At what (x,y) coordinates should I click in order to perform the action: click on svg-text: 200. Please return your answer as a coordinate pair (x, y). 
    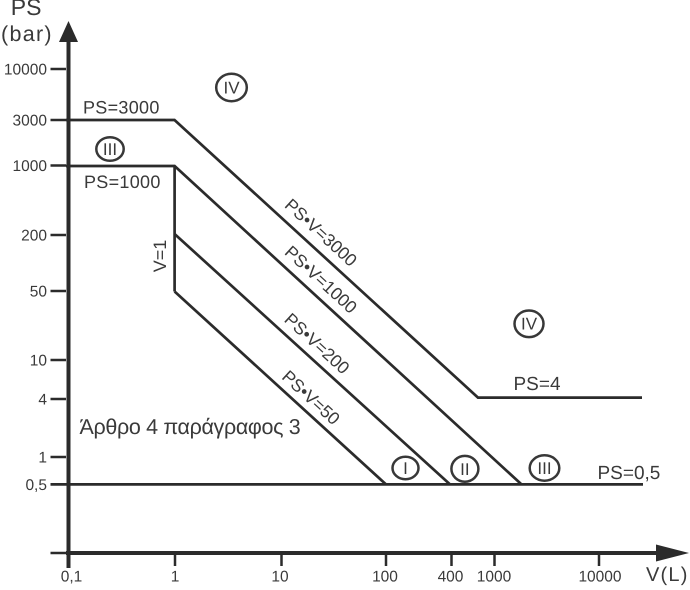
    Looking at the image, I should click on (34, 236).